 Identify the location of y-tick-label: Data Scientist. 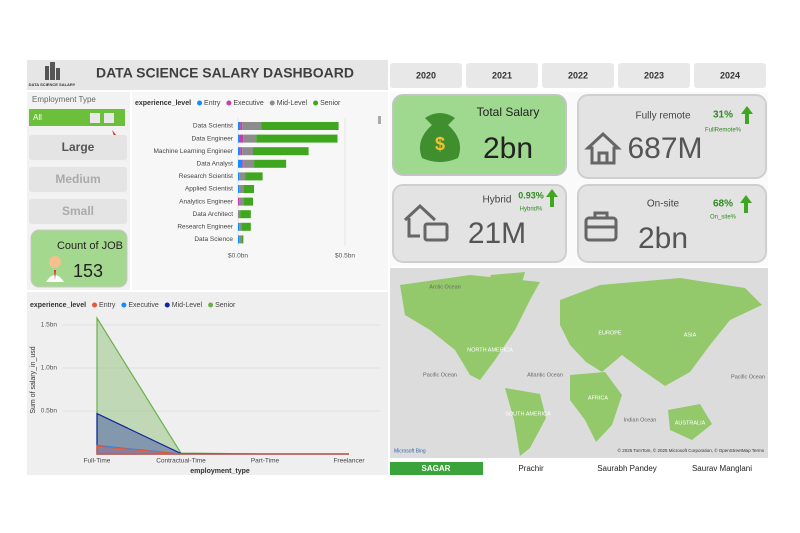
(213, 126).